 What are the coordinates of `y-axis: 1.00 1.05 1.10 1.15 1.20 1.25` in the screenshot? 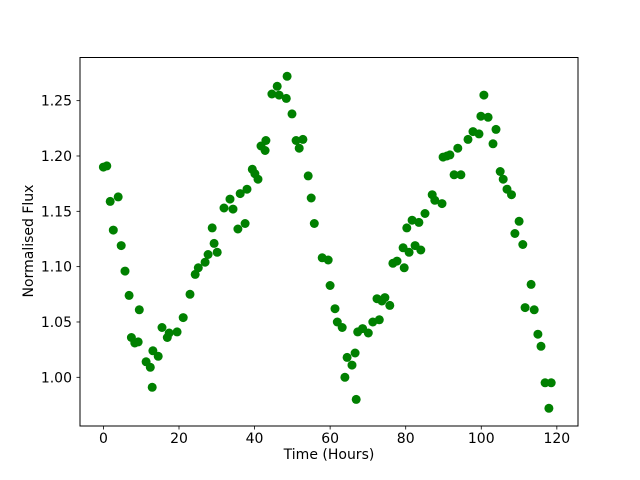 It's located at (60, 240).